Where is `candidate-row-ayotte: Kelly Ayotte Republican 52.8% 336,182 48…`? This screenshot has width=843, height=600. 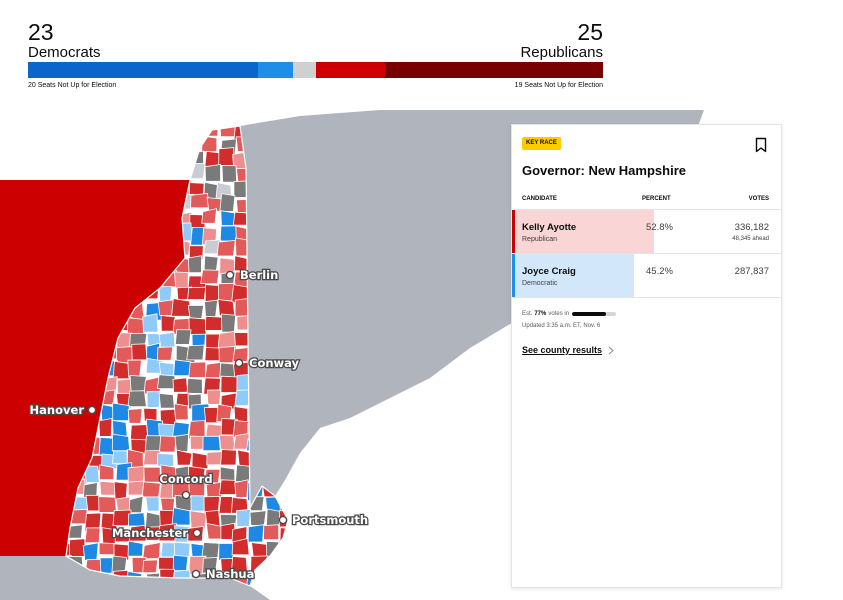
candidate-row-ayotte: Kelly Ayotte Republican 52.8% 336,182 48… is located at coordinates (646, 232).